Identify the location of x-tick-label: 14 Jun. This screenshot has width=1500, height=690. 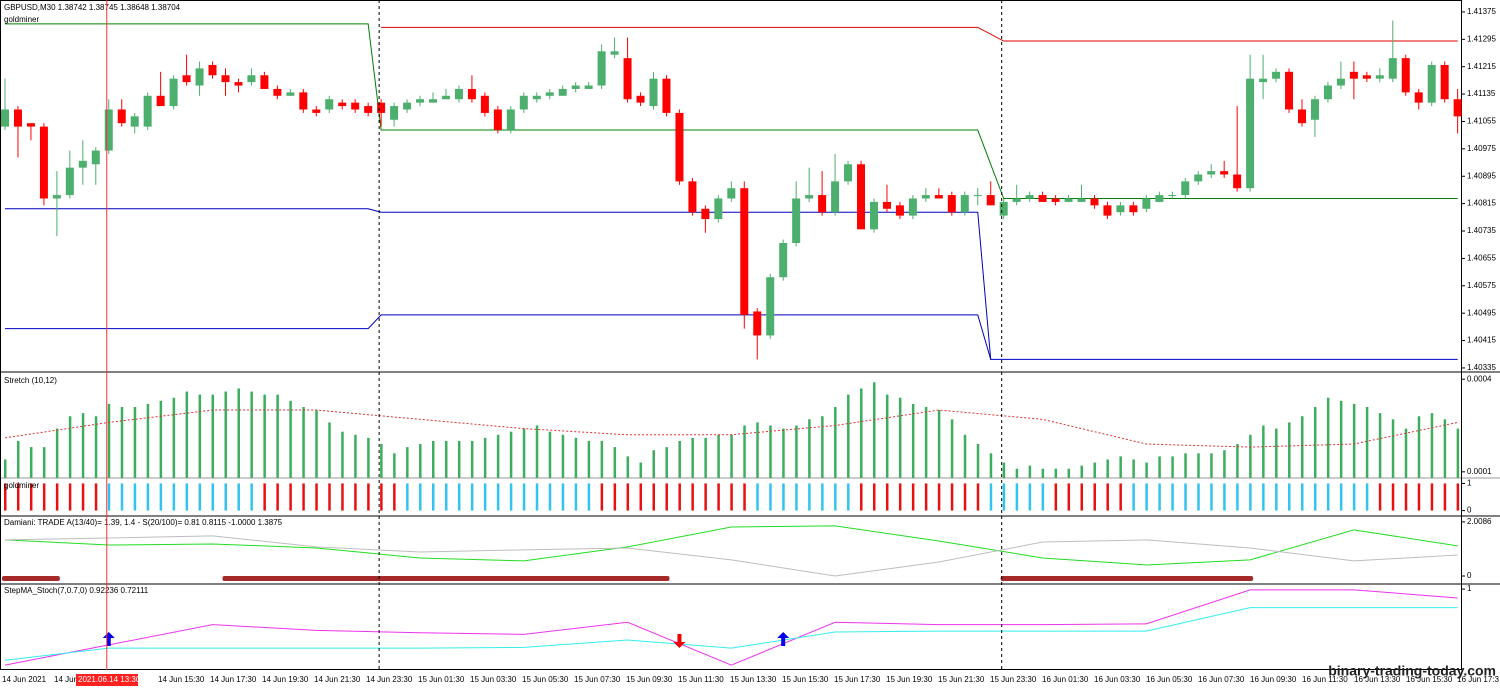
(66, 679).